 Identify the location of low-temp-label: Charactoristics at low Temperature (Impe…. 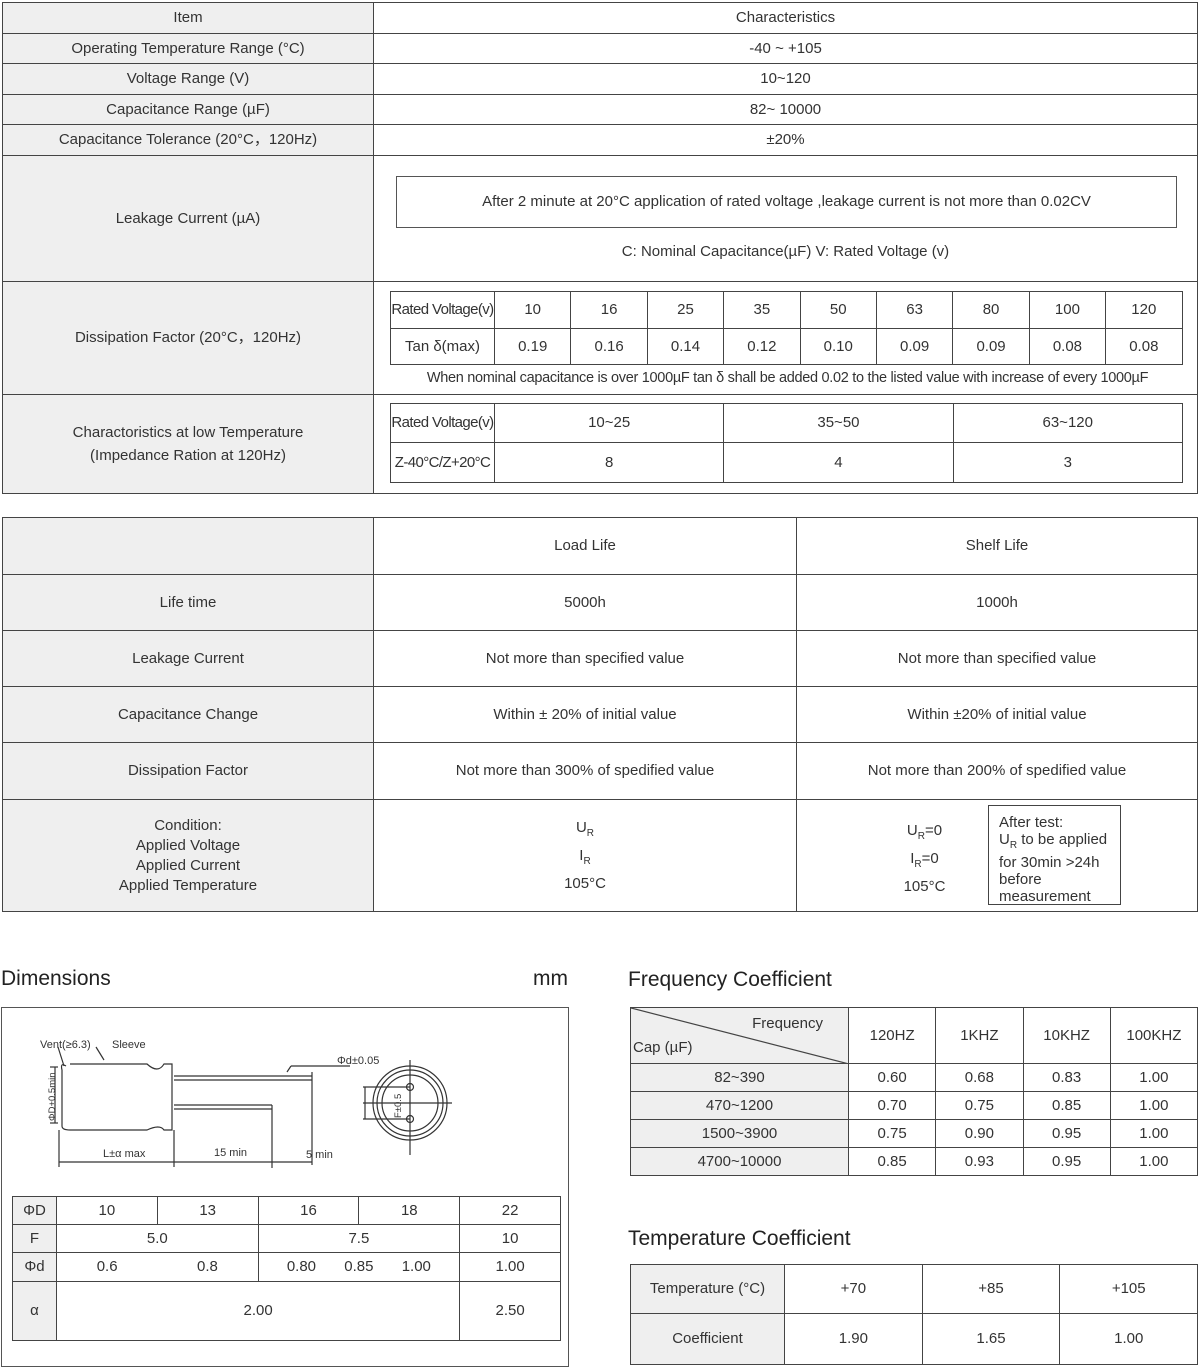
(188, 444).